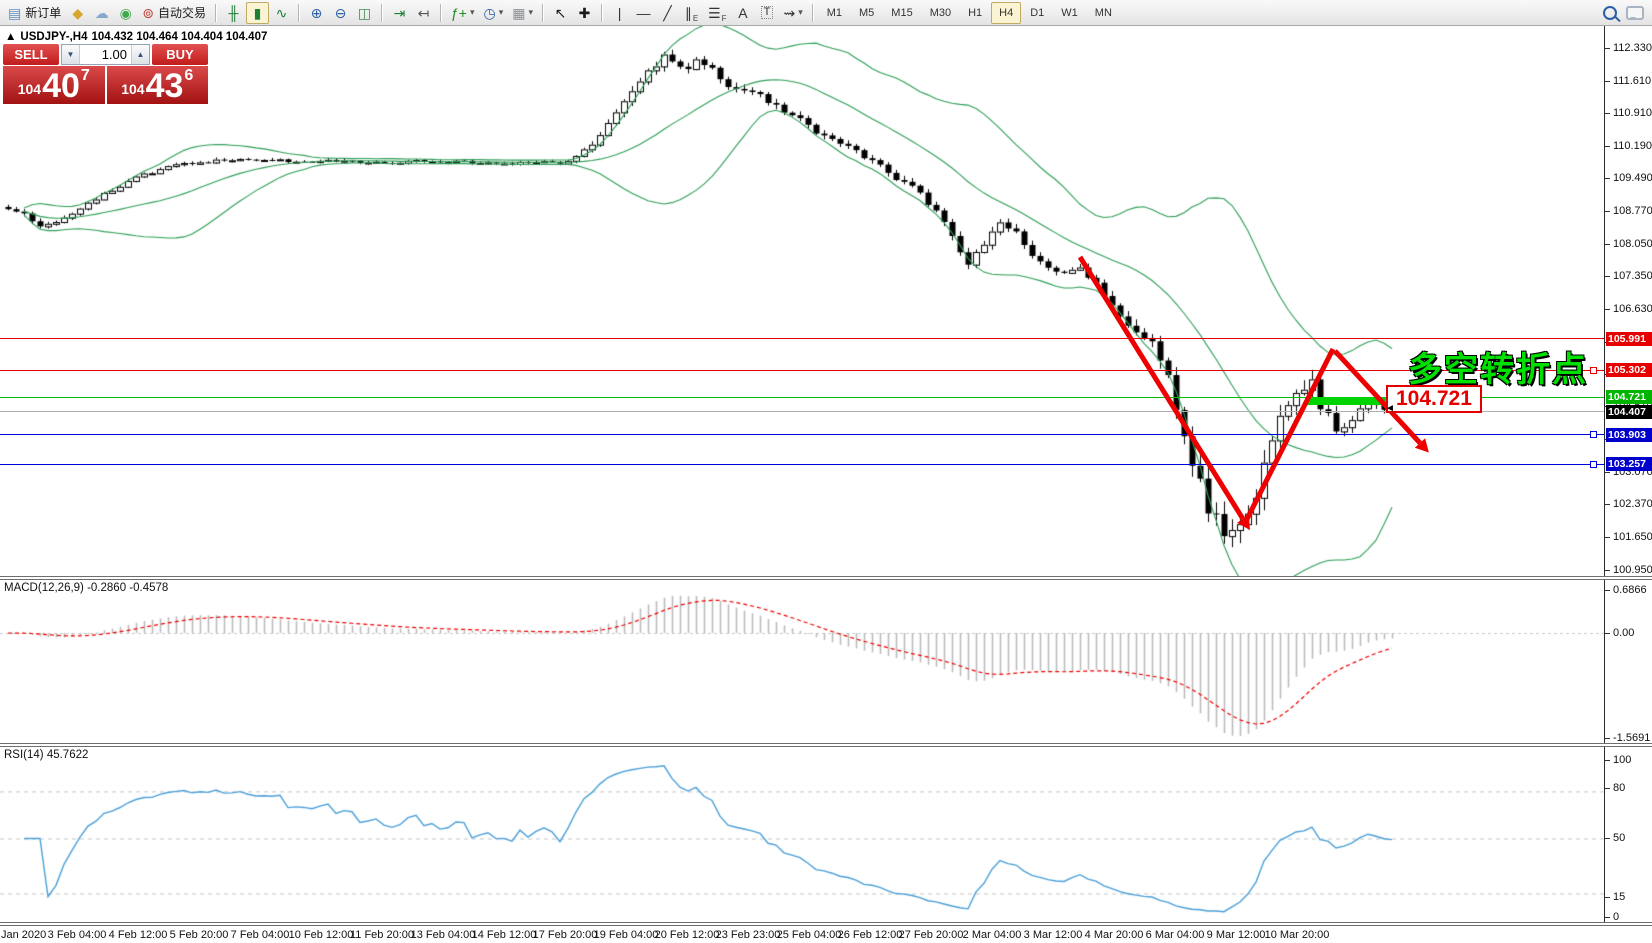 This screenshot has height=943, width=1652. What do you see at coordinates (257, 12) in the screenshot?
I see `candlestick-chart-button: ▮` at bounding box center [257, 12].